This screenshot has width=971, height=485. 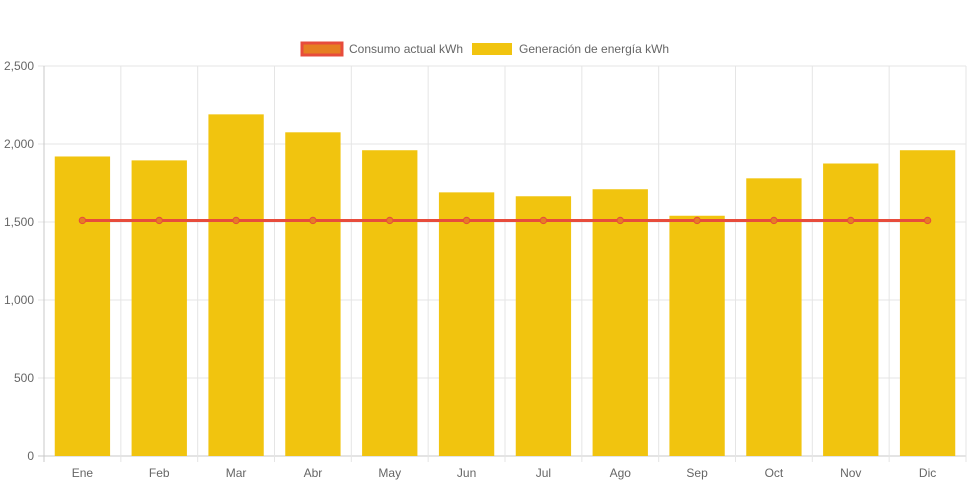 I want to click on y-tick-label: 500, so click(x=24, y=378).